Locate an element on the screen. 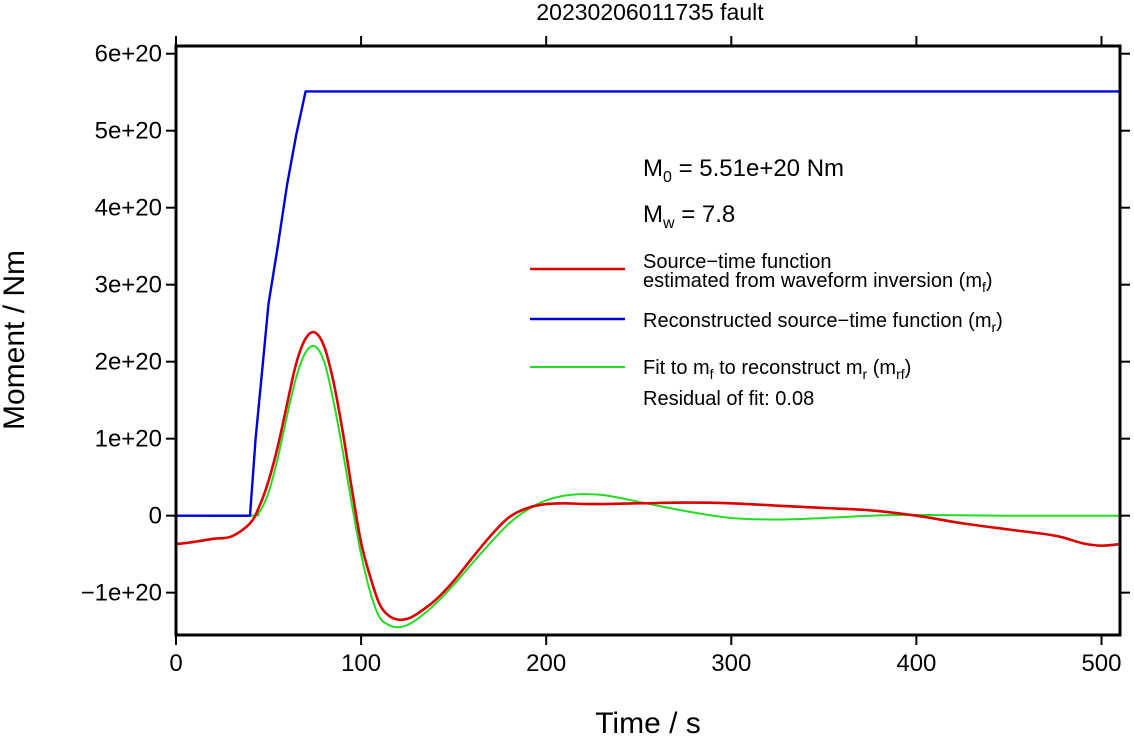 This screenshot has height=736, width=1134. y-tick-label: 4e+20 is located at coordinates (128, 208).